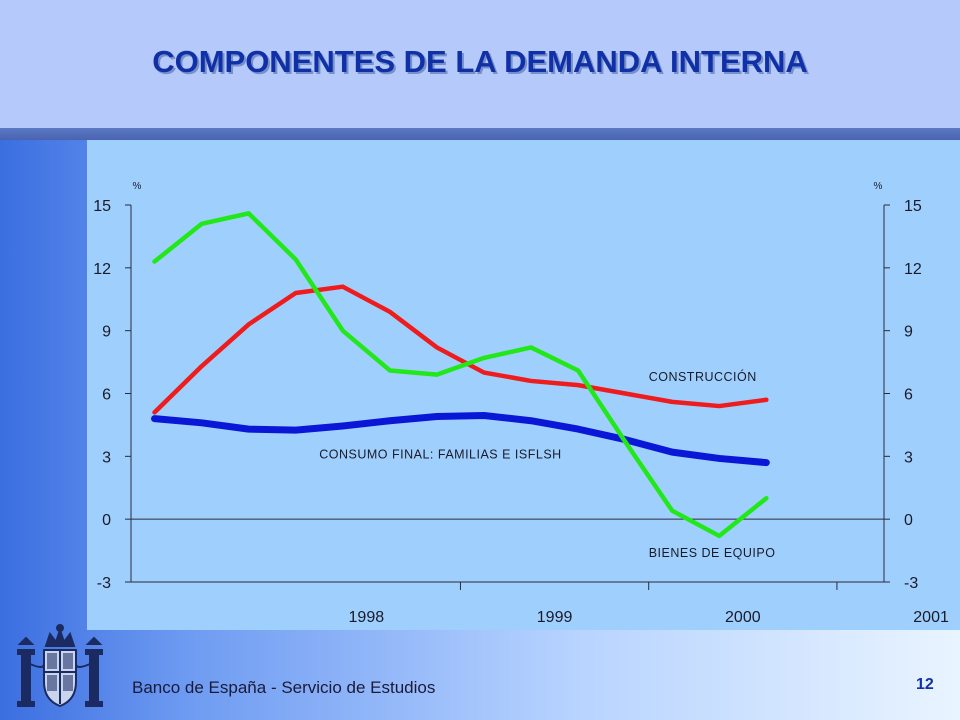 The image size is (960, 720). I want to click on x-tick-label: 1998, so click(367, 617).